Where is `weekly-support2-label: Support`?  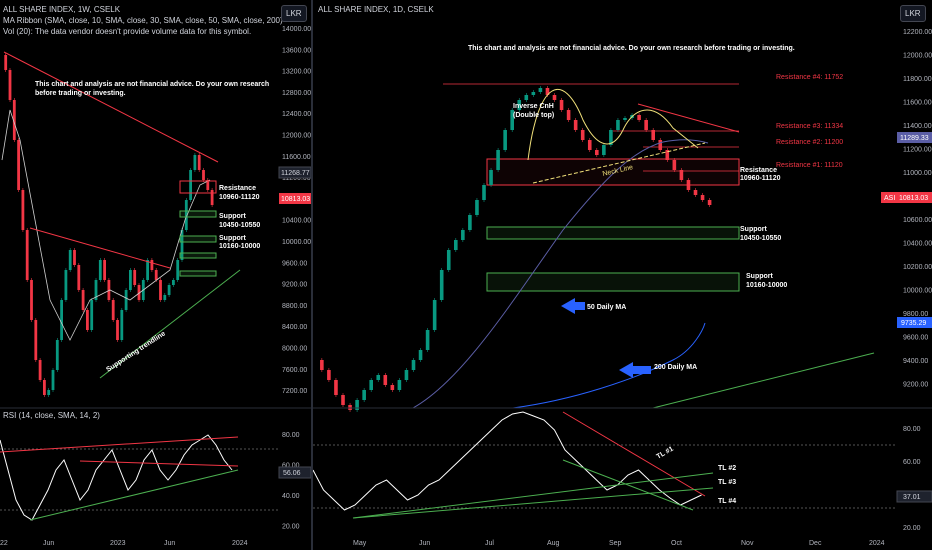 weekly-support2-label: Support is located at coordinates (232, 238).